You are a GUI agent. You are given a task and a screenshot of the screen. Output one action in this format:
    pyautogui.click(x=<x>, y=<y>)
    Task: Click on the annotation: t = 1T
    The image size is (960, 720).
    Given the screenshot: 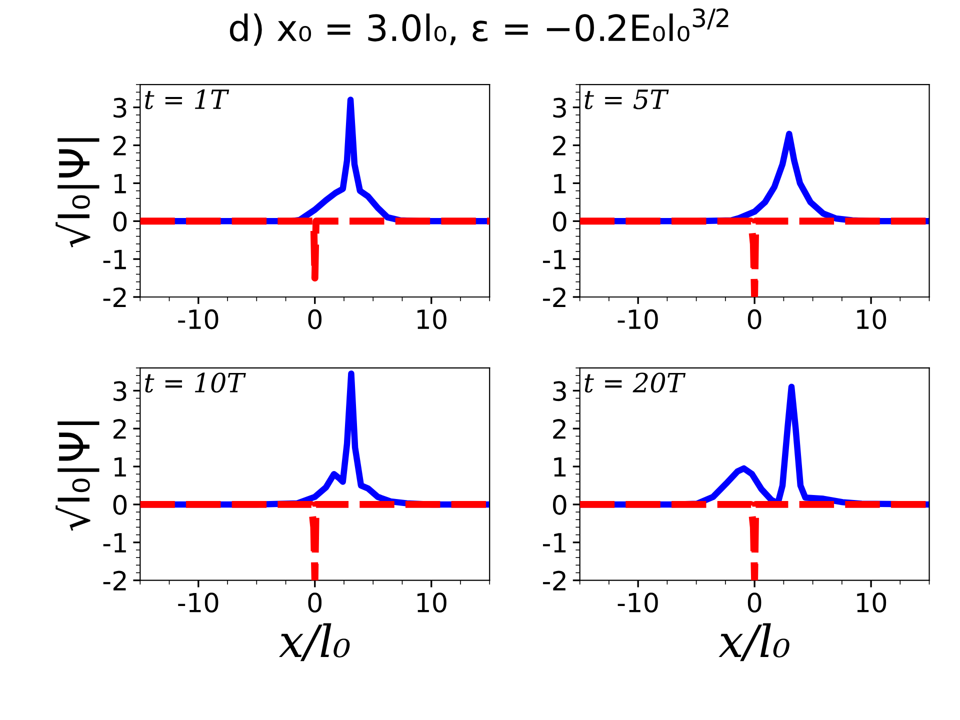 What is the action you would take?
    pyautogui.click(x=187, y=99)
    